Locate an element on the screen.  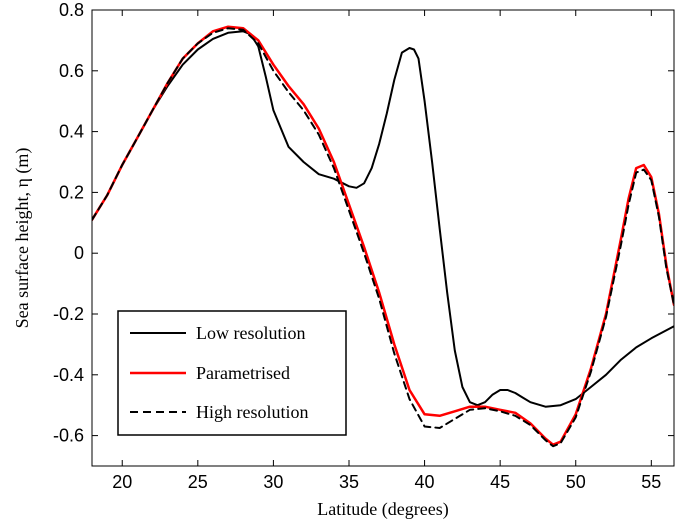
x-tick-label: 35 is located at coordinates (349, 482).